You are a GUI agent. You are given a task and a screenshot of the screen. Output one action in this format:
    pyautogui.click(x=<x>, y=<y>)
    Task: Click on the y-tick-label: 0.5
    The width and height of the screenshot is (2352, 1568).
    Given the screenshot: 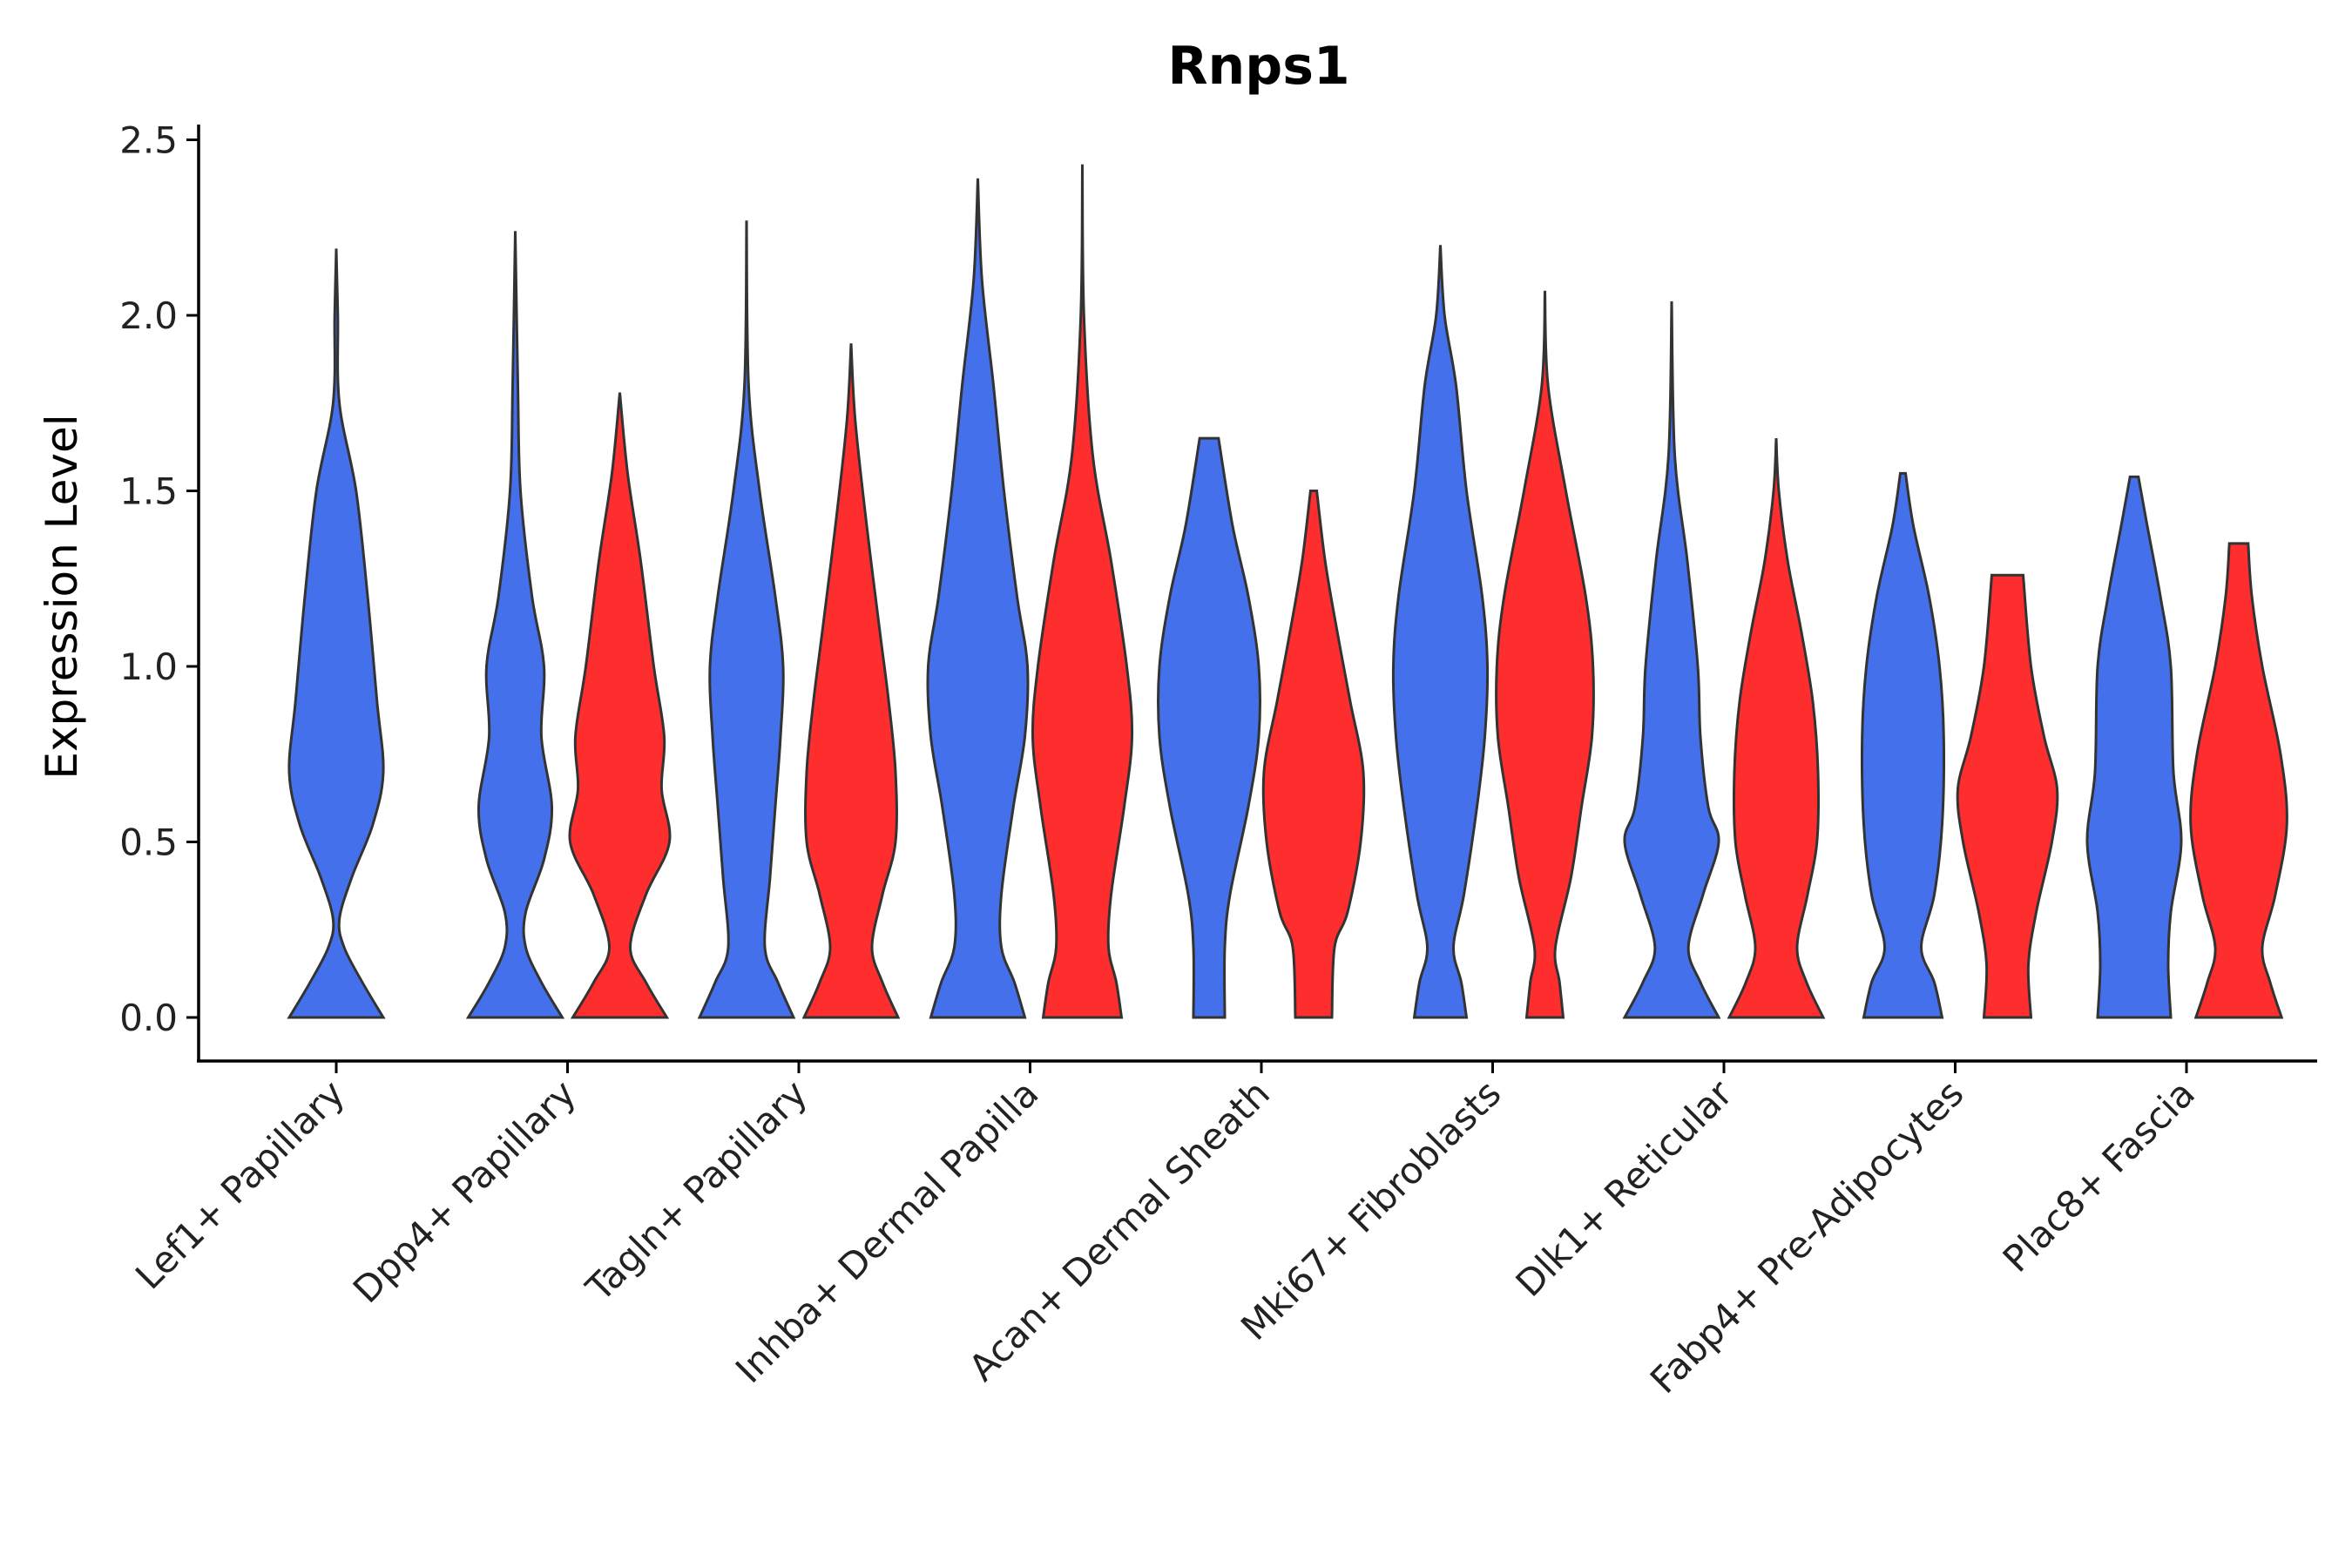 What is the action you would take?
    pyautogui.click(x=148, y=842)
    